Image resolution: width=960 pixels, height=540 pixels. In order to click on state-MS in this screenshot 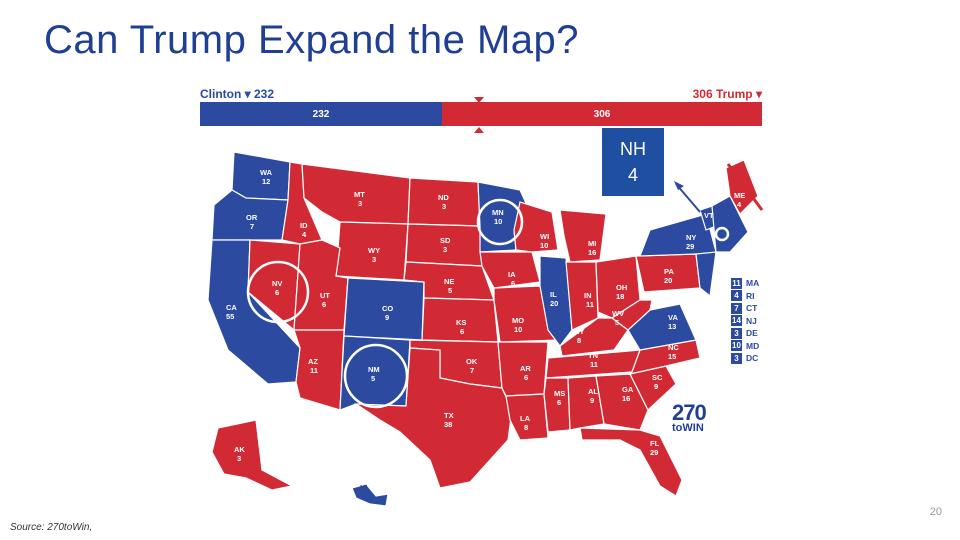, I will do `click(557, 405)`.